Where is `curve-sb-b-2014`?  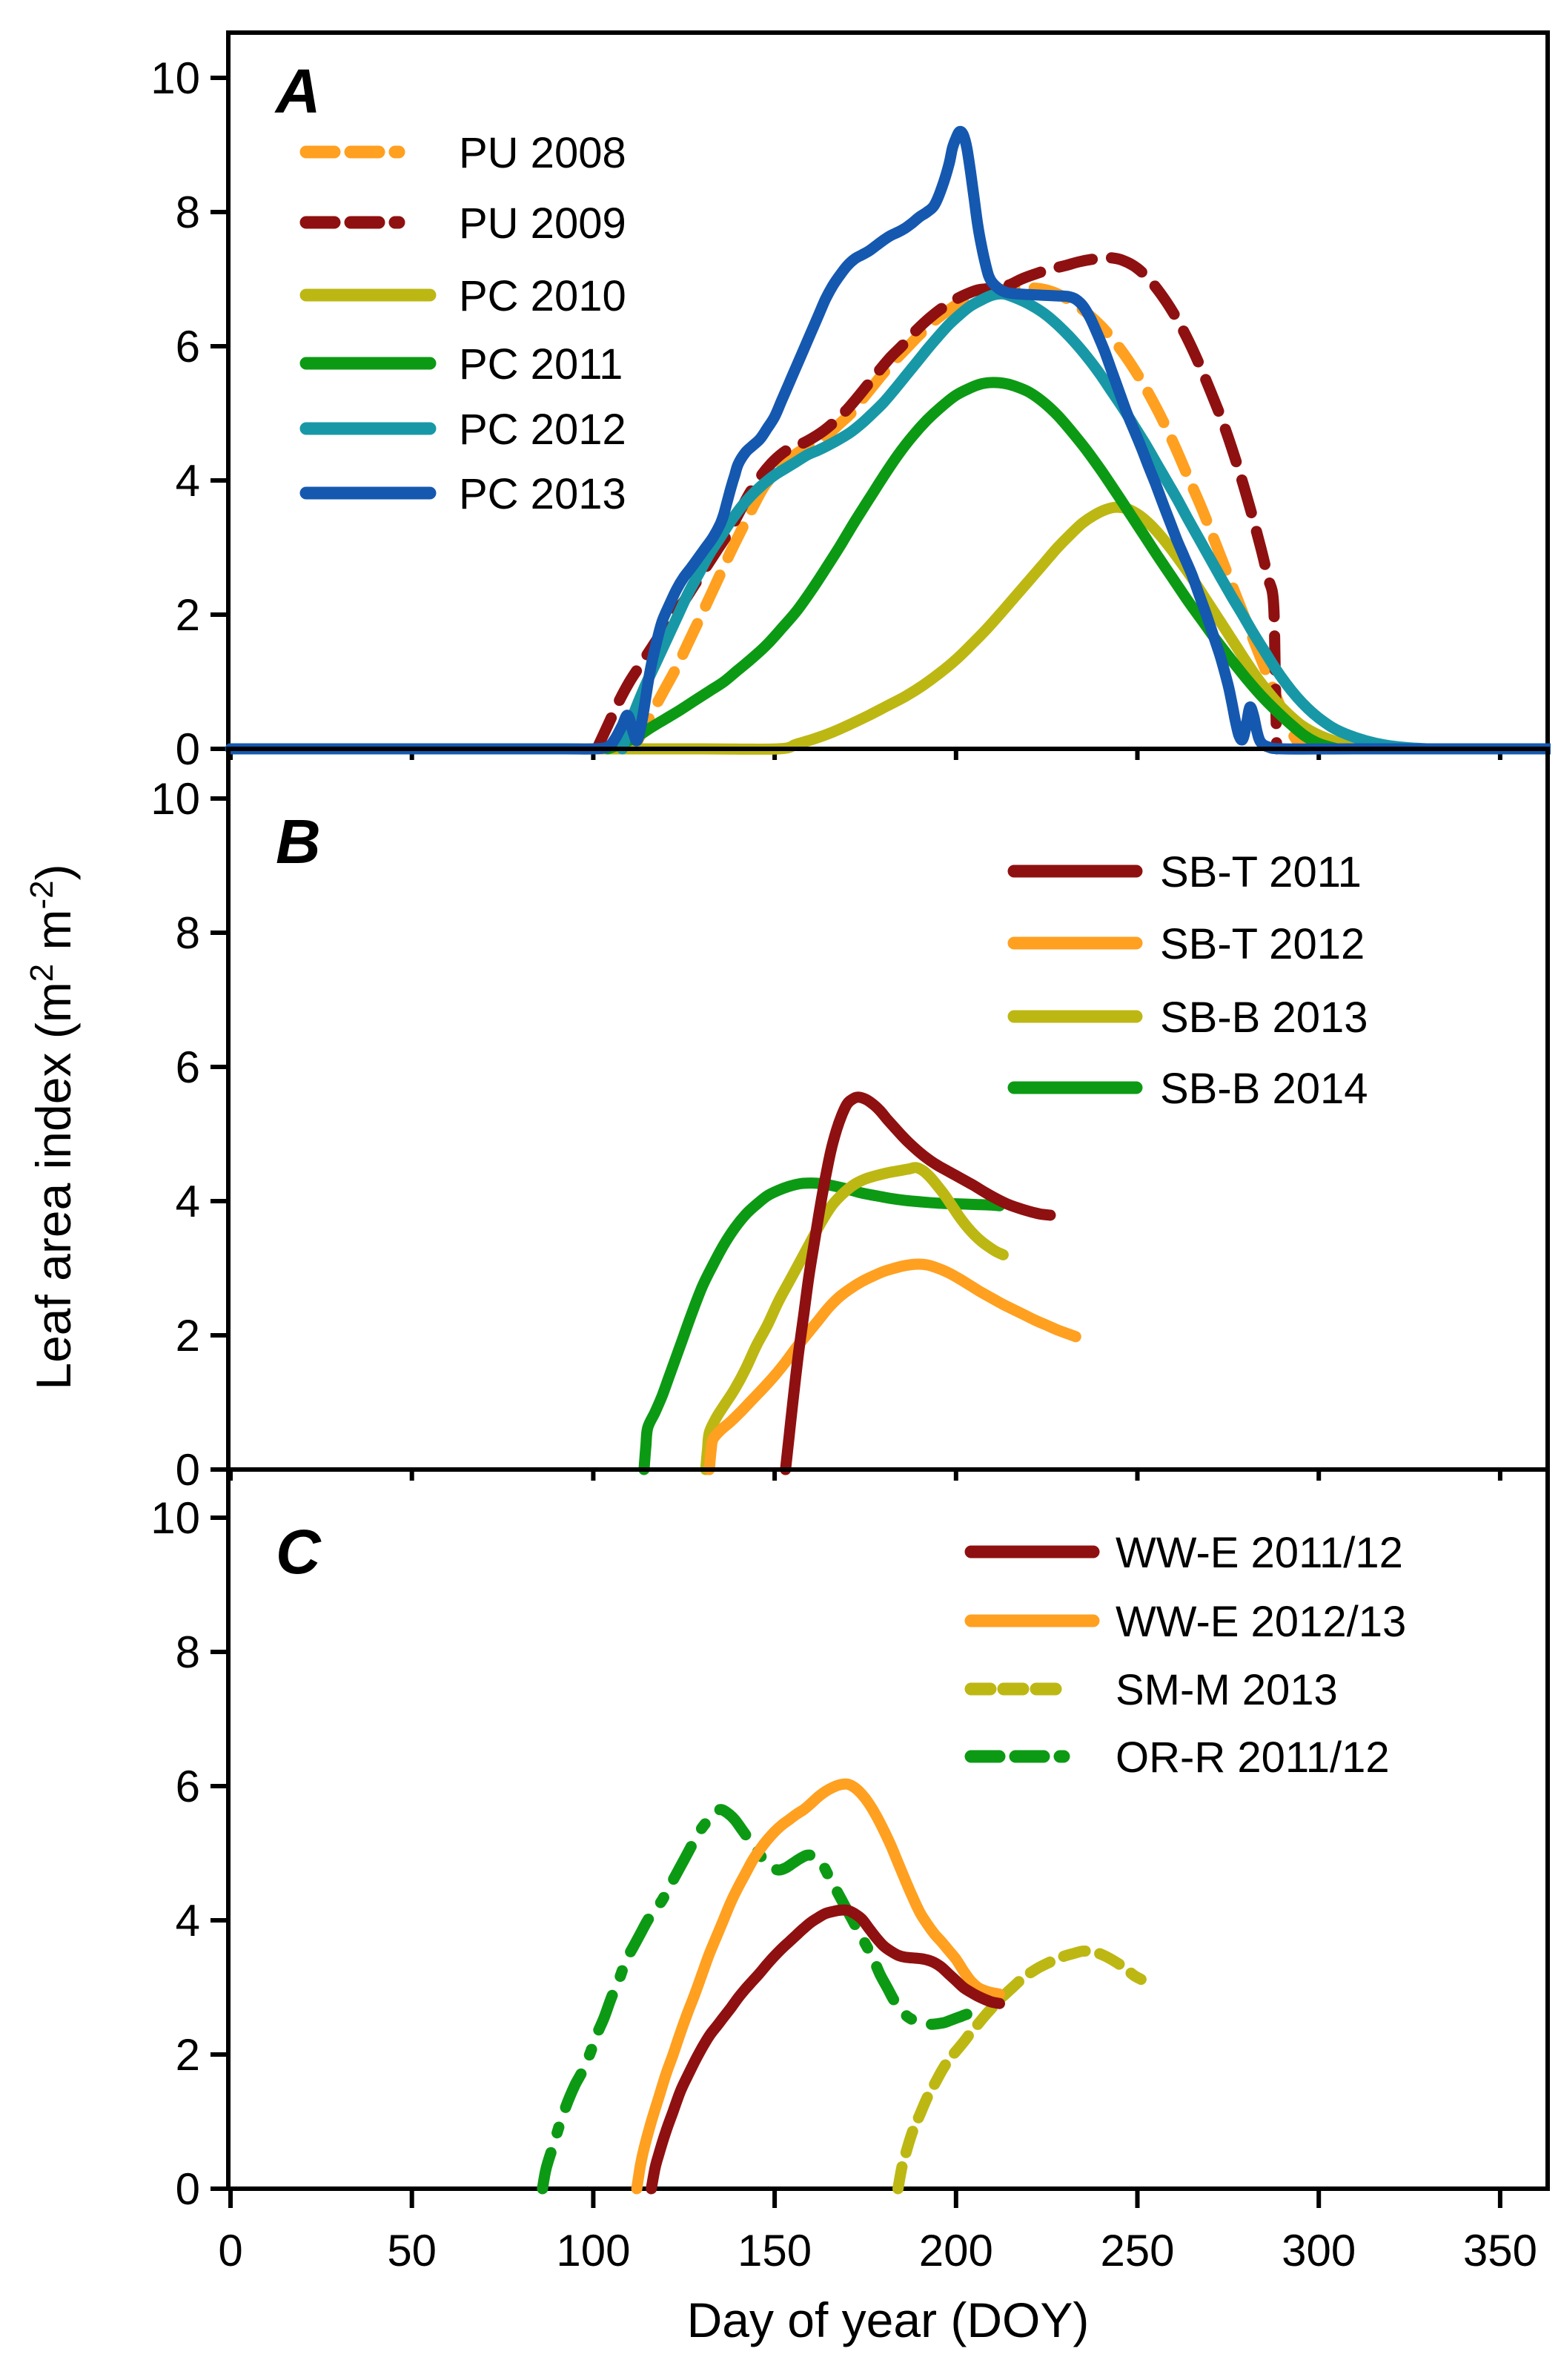
curve-sb-b-2014 is located at coordinates (821, 1326).